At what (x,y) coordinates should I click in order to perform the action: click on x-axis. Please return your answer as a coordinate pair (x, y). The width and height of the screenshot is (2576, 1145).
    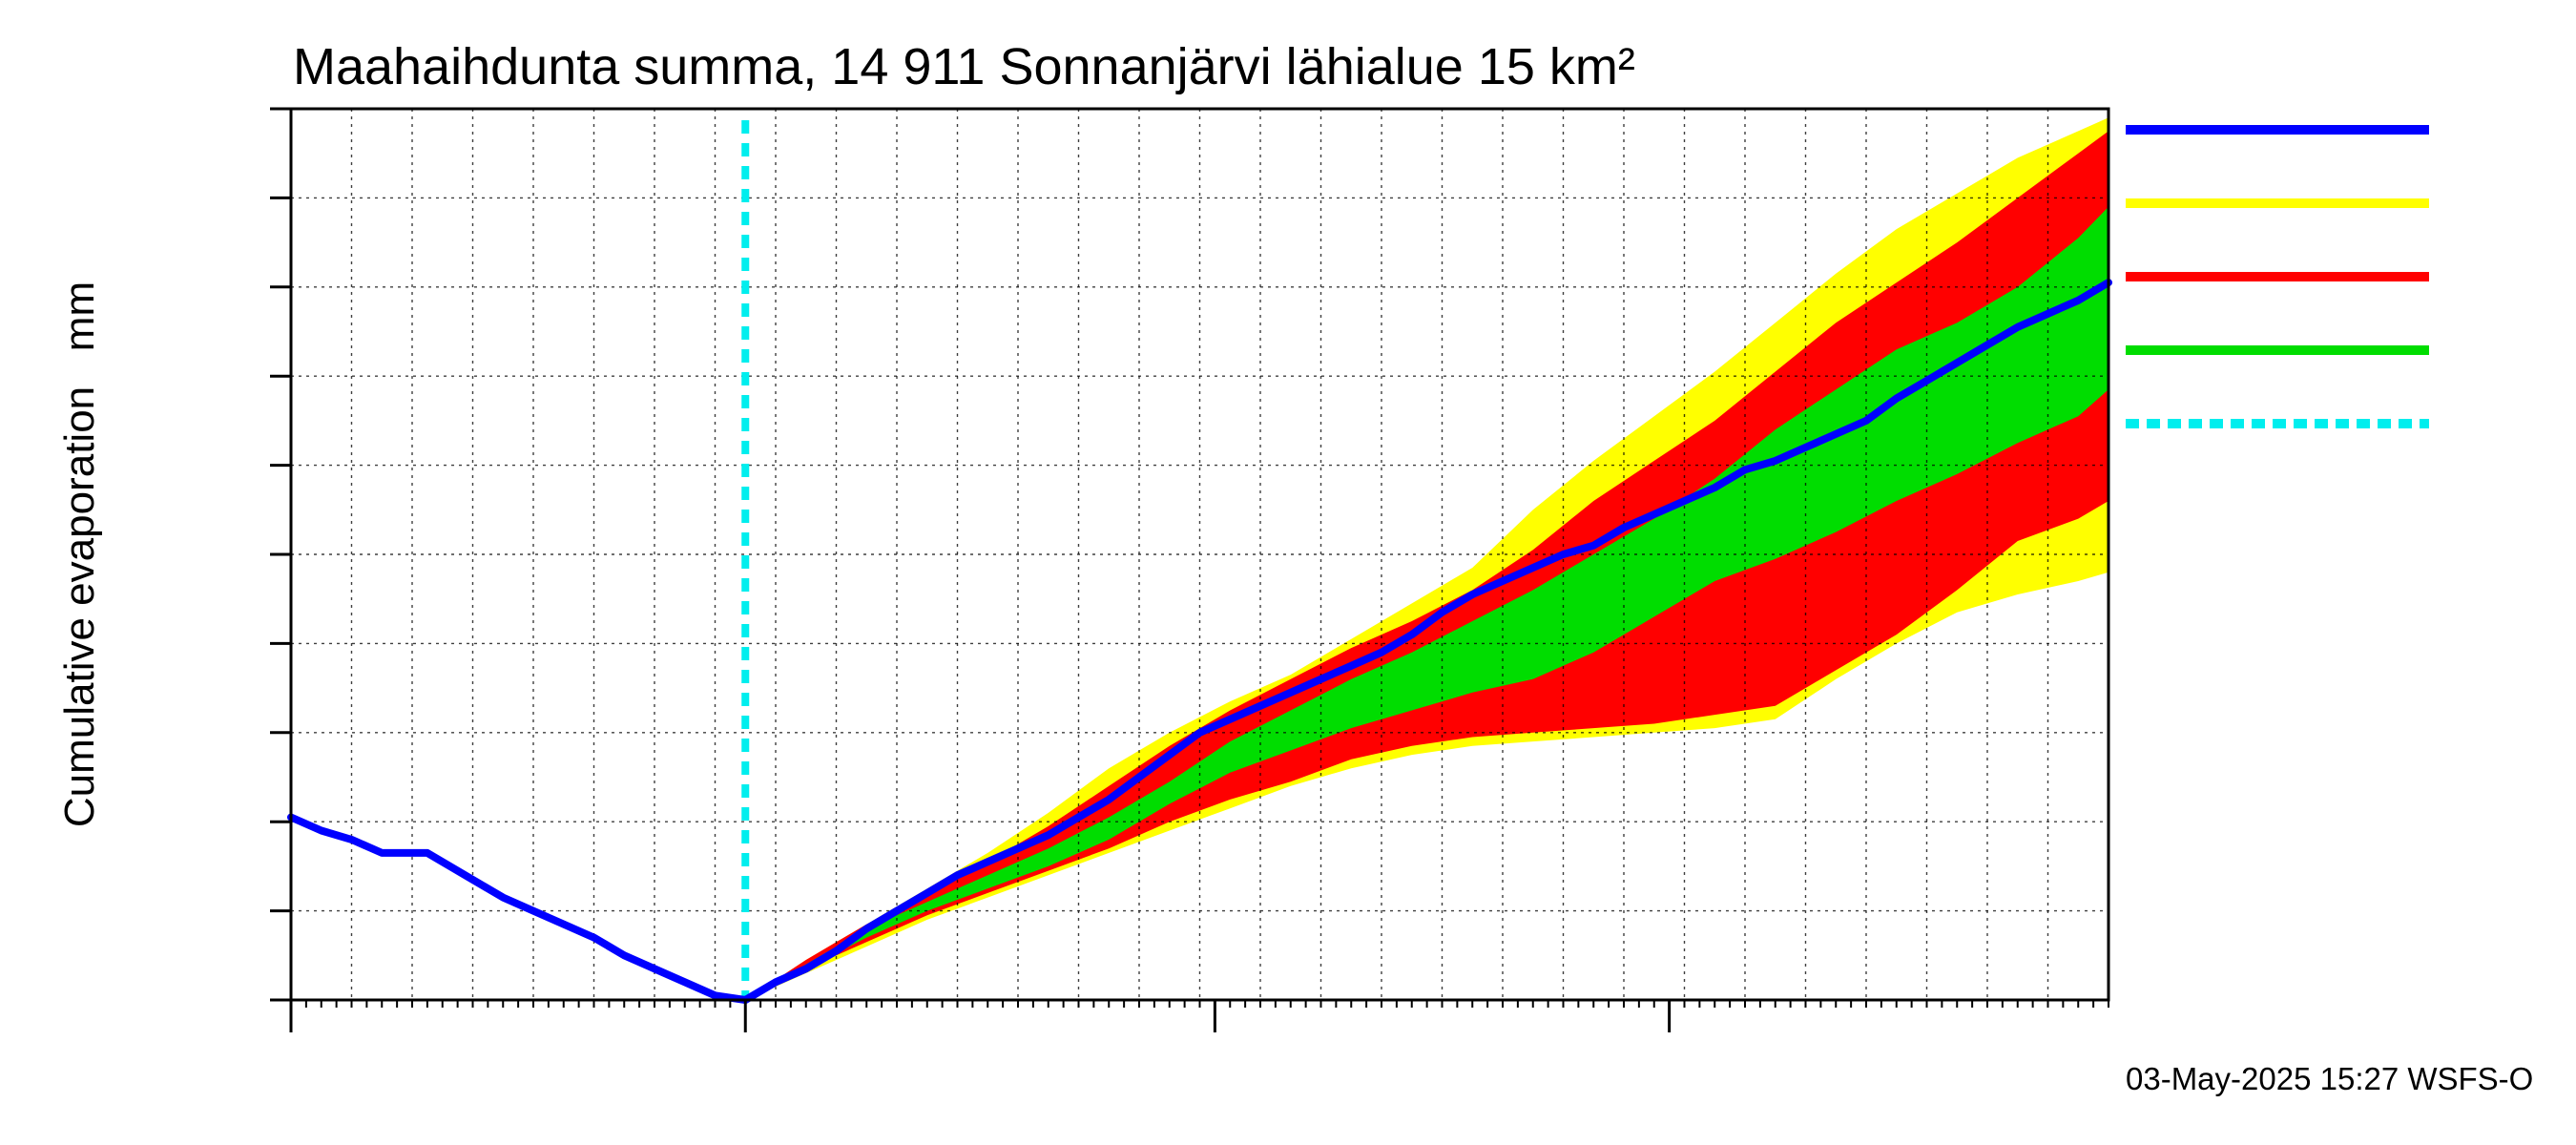
    Looking at the image, I should click on (1199, 1016).